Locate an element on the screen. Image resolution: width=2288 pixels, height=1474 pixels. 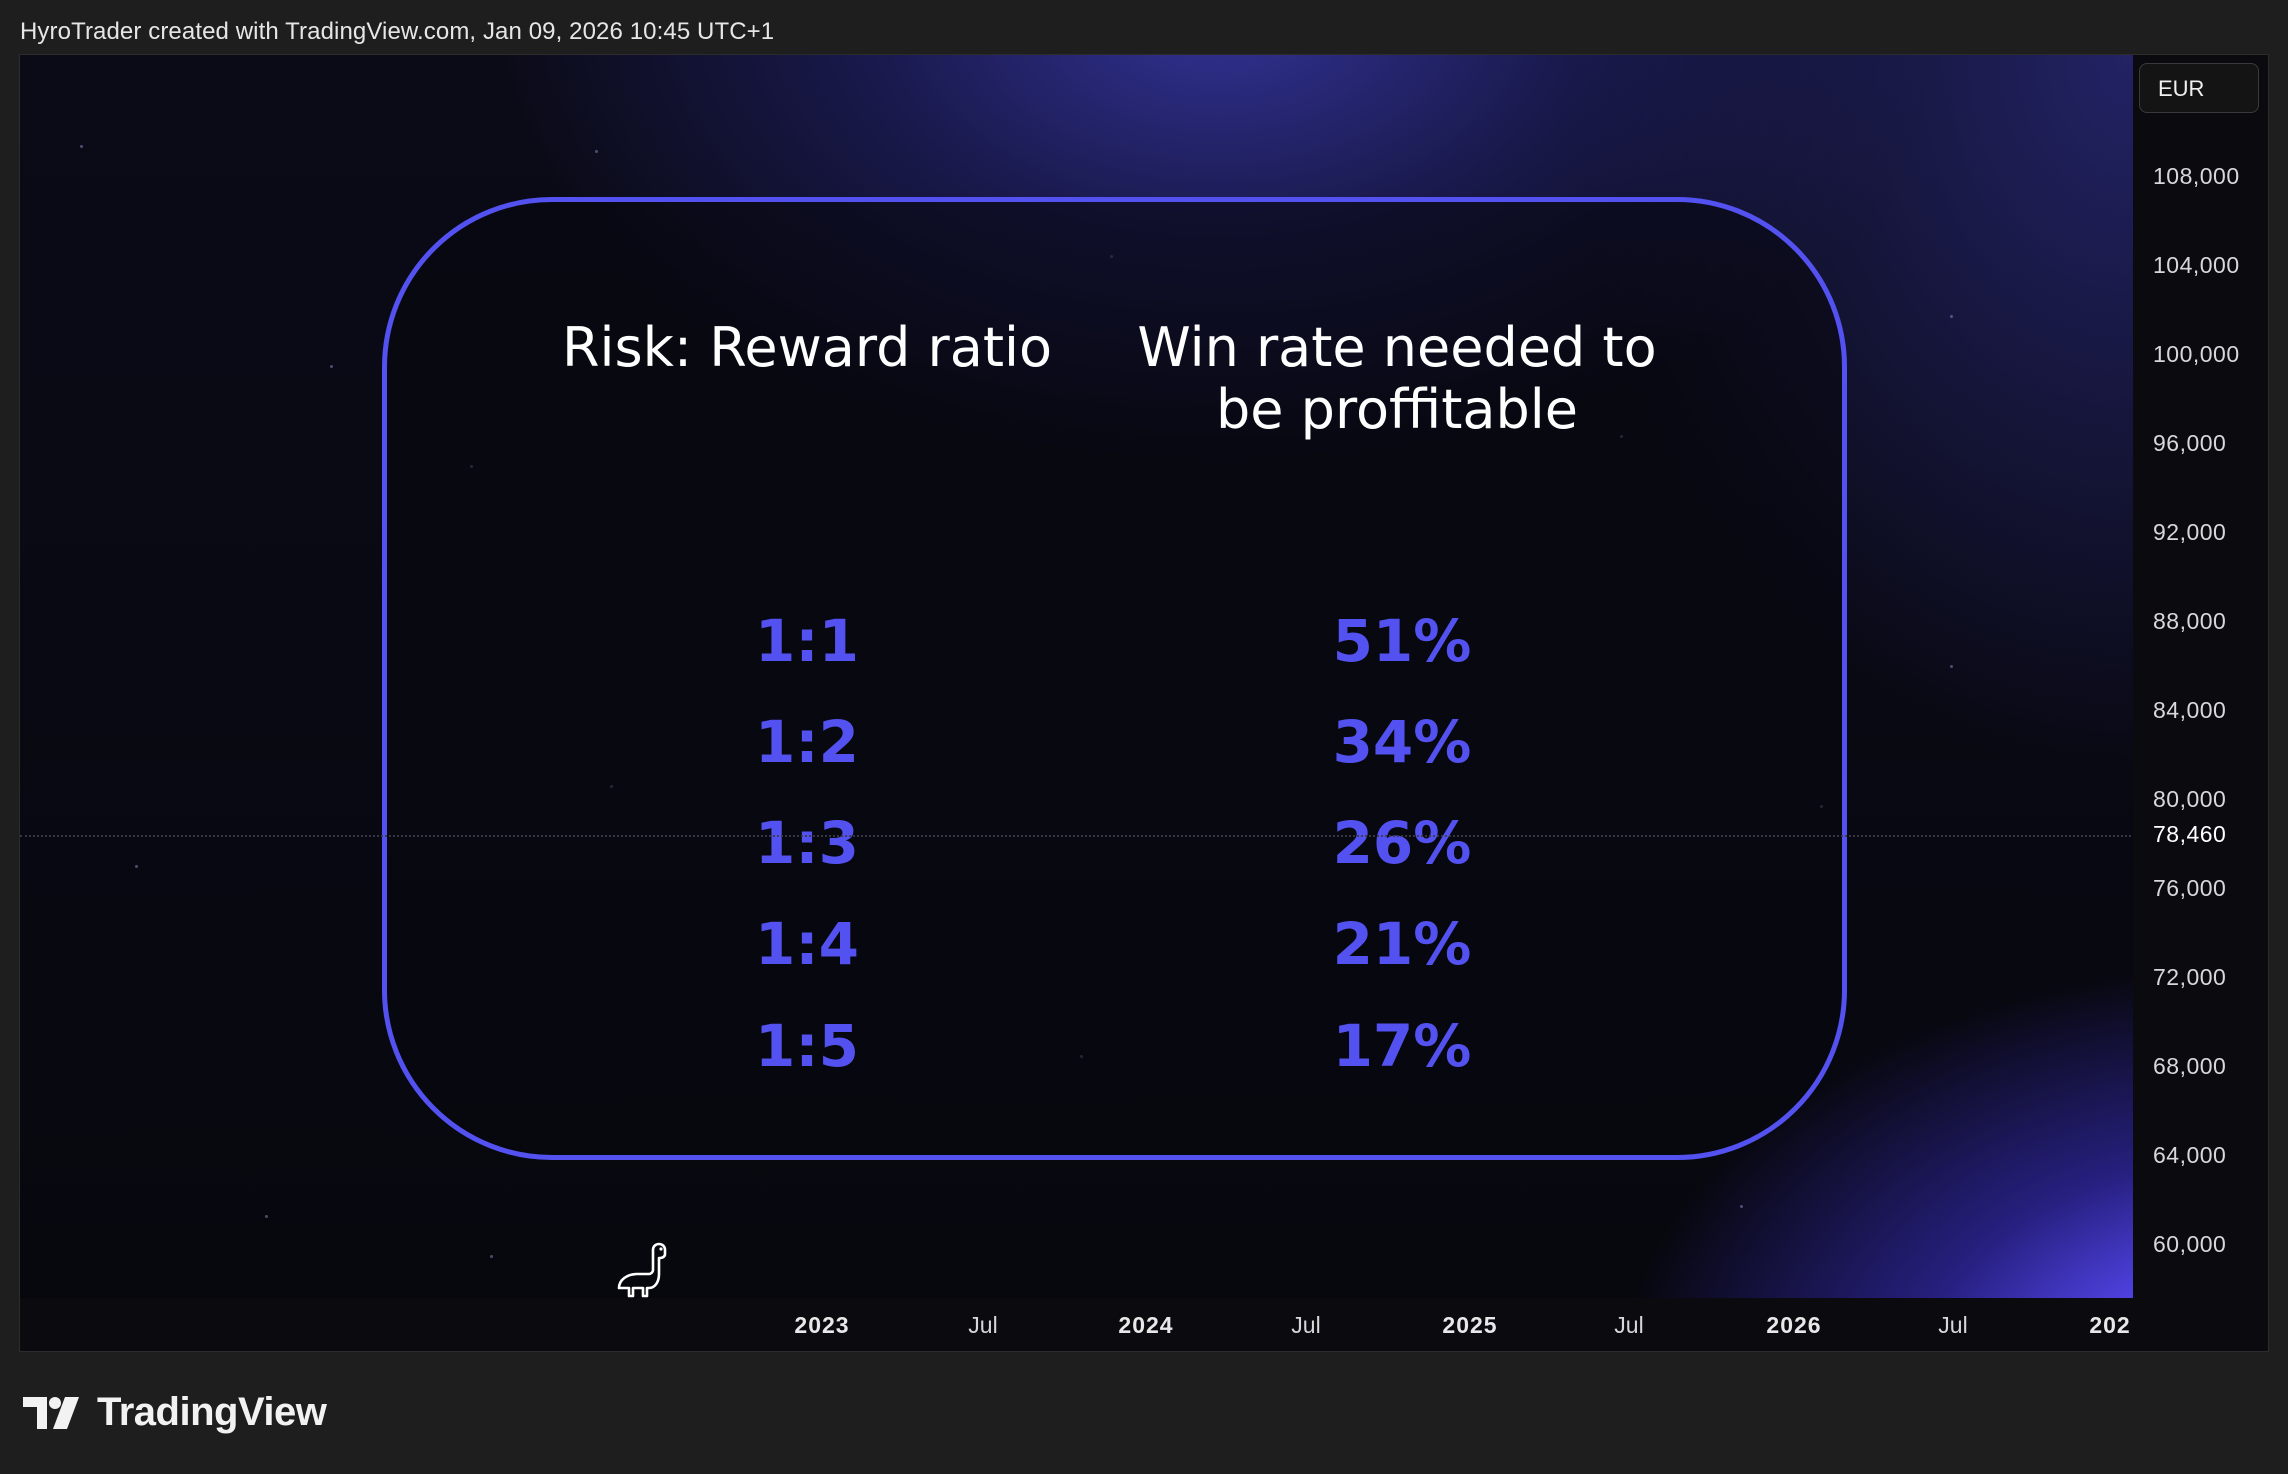
ratio-cell: 1:2 is located at coordinates (807, 742).